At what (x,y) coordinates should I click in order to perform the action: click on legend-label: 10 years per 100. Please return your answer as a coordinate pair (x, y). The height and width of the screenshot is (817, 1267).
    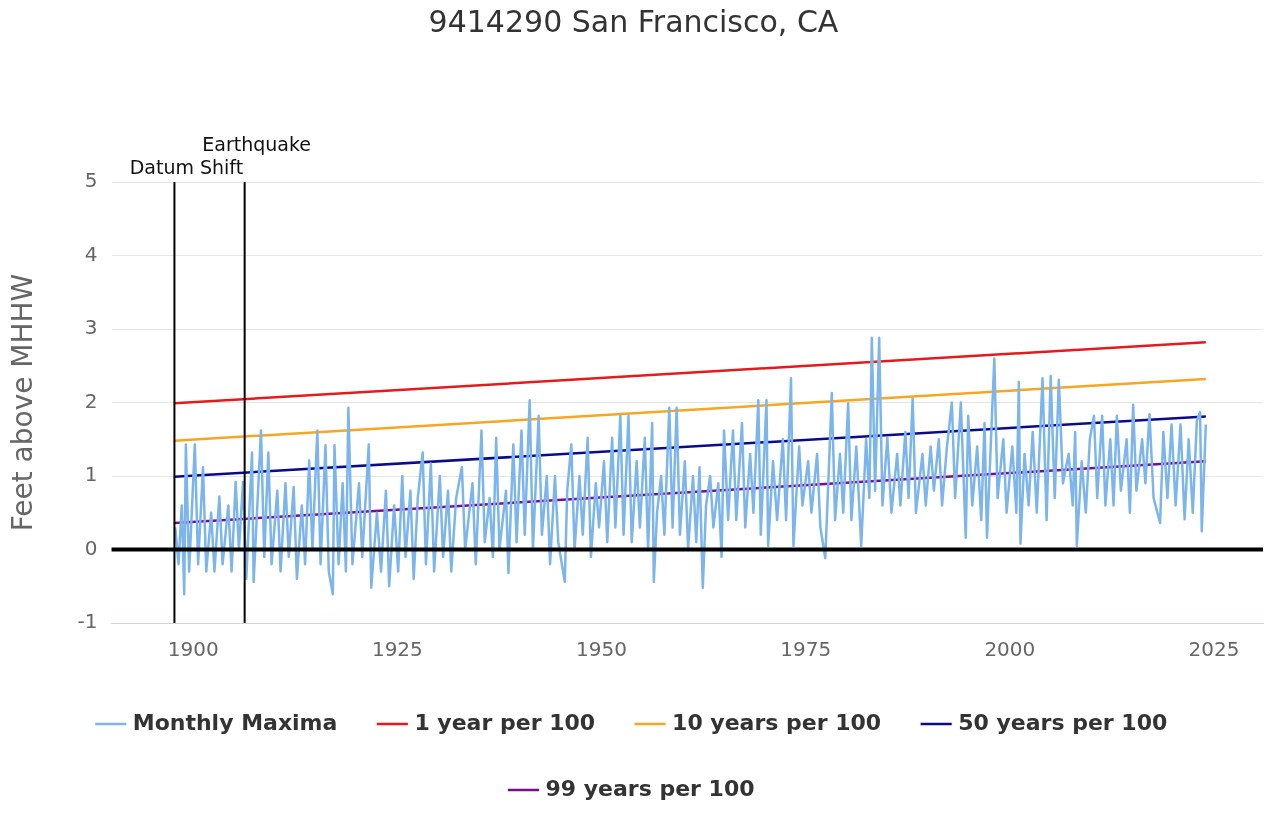
    Looking at the image, I should click on (777, 722).